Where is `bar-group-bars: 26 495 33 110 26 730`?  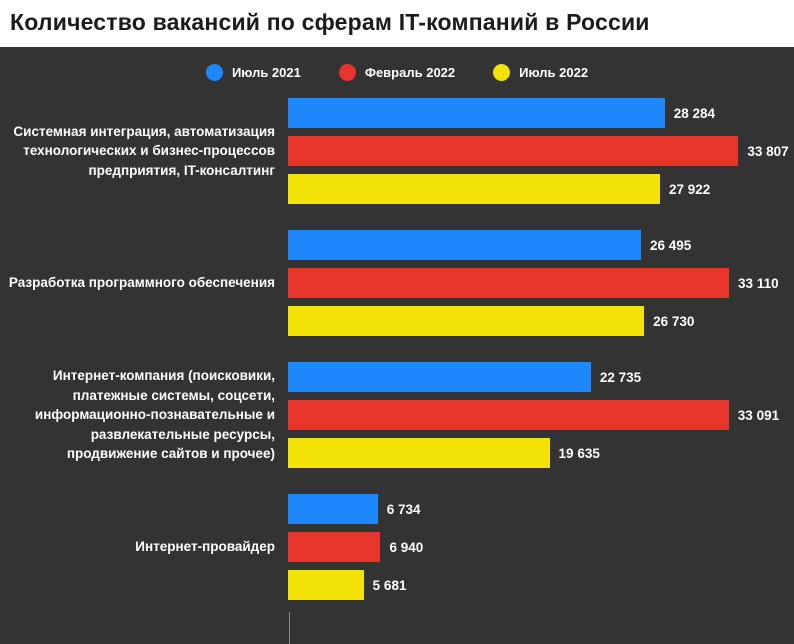 bar-group-bars: 26 495 33 110 26 730 is located at coordinates (541, 283).